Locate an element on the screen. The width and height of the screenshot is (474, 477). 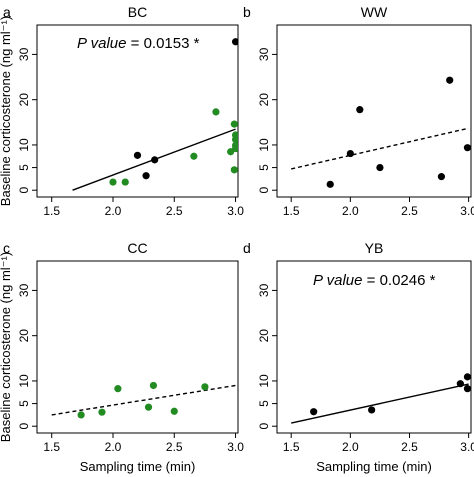
panel-title: WW is located at coordinates (374, 12).